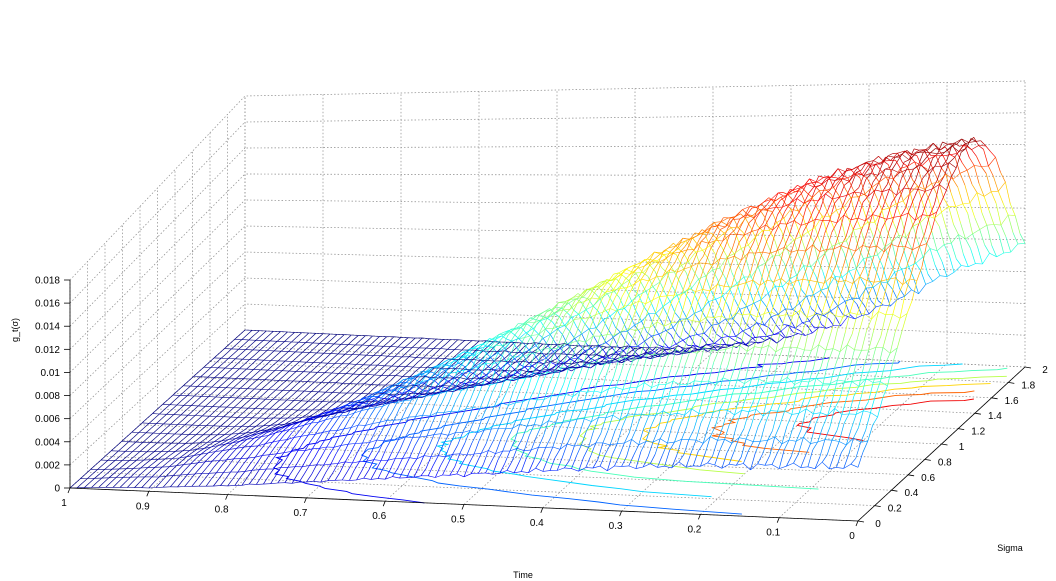 The height and width of the screenshot is (581, 1056). Describe the element at coordinates (157, 261) in the screenshot. I see `grid-line` at that location.